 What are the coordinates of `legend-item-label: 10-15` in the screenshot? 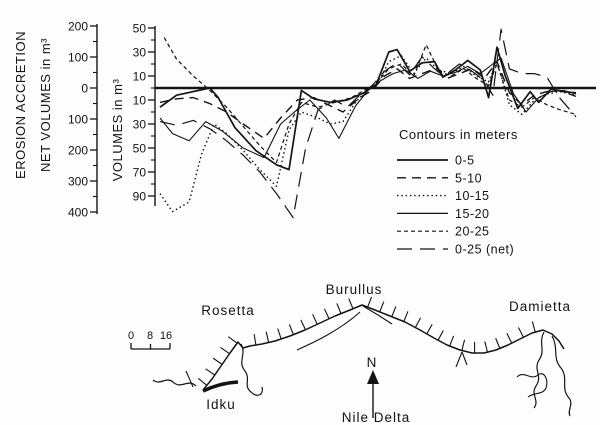 It's located at (472, 196).